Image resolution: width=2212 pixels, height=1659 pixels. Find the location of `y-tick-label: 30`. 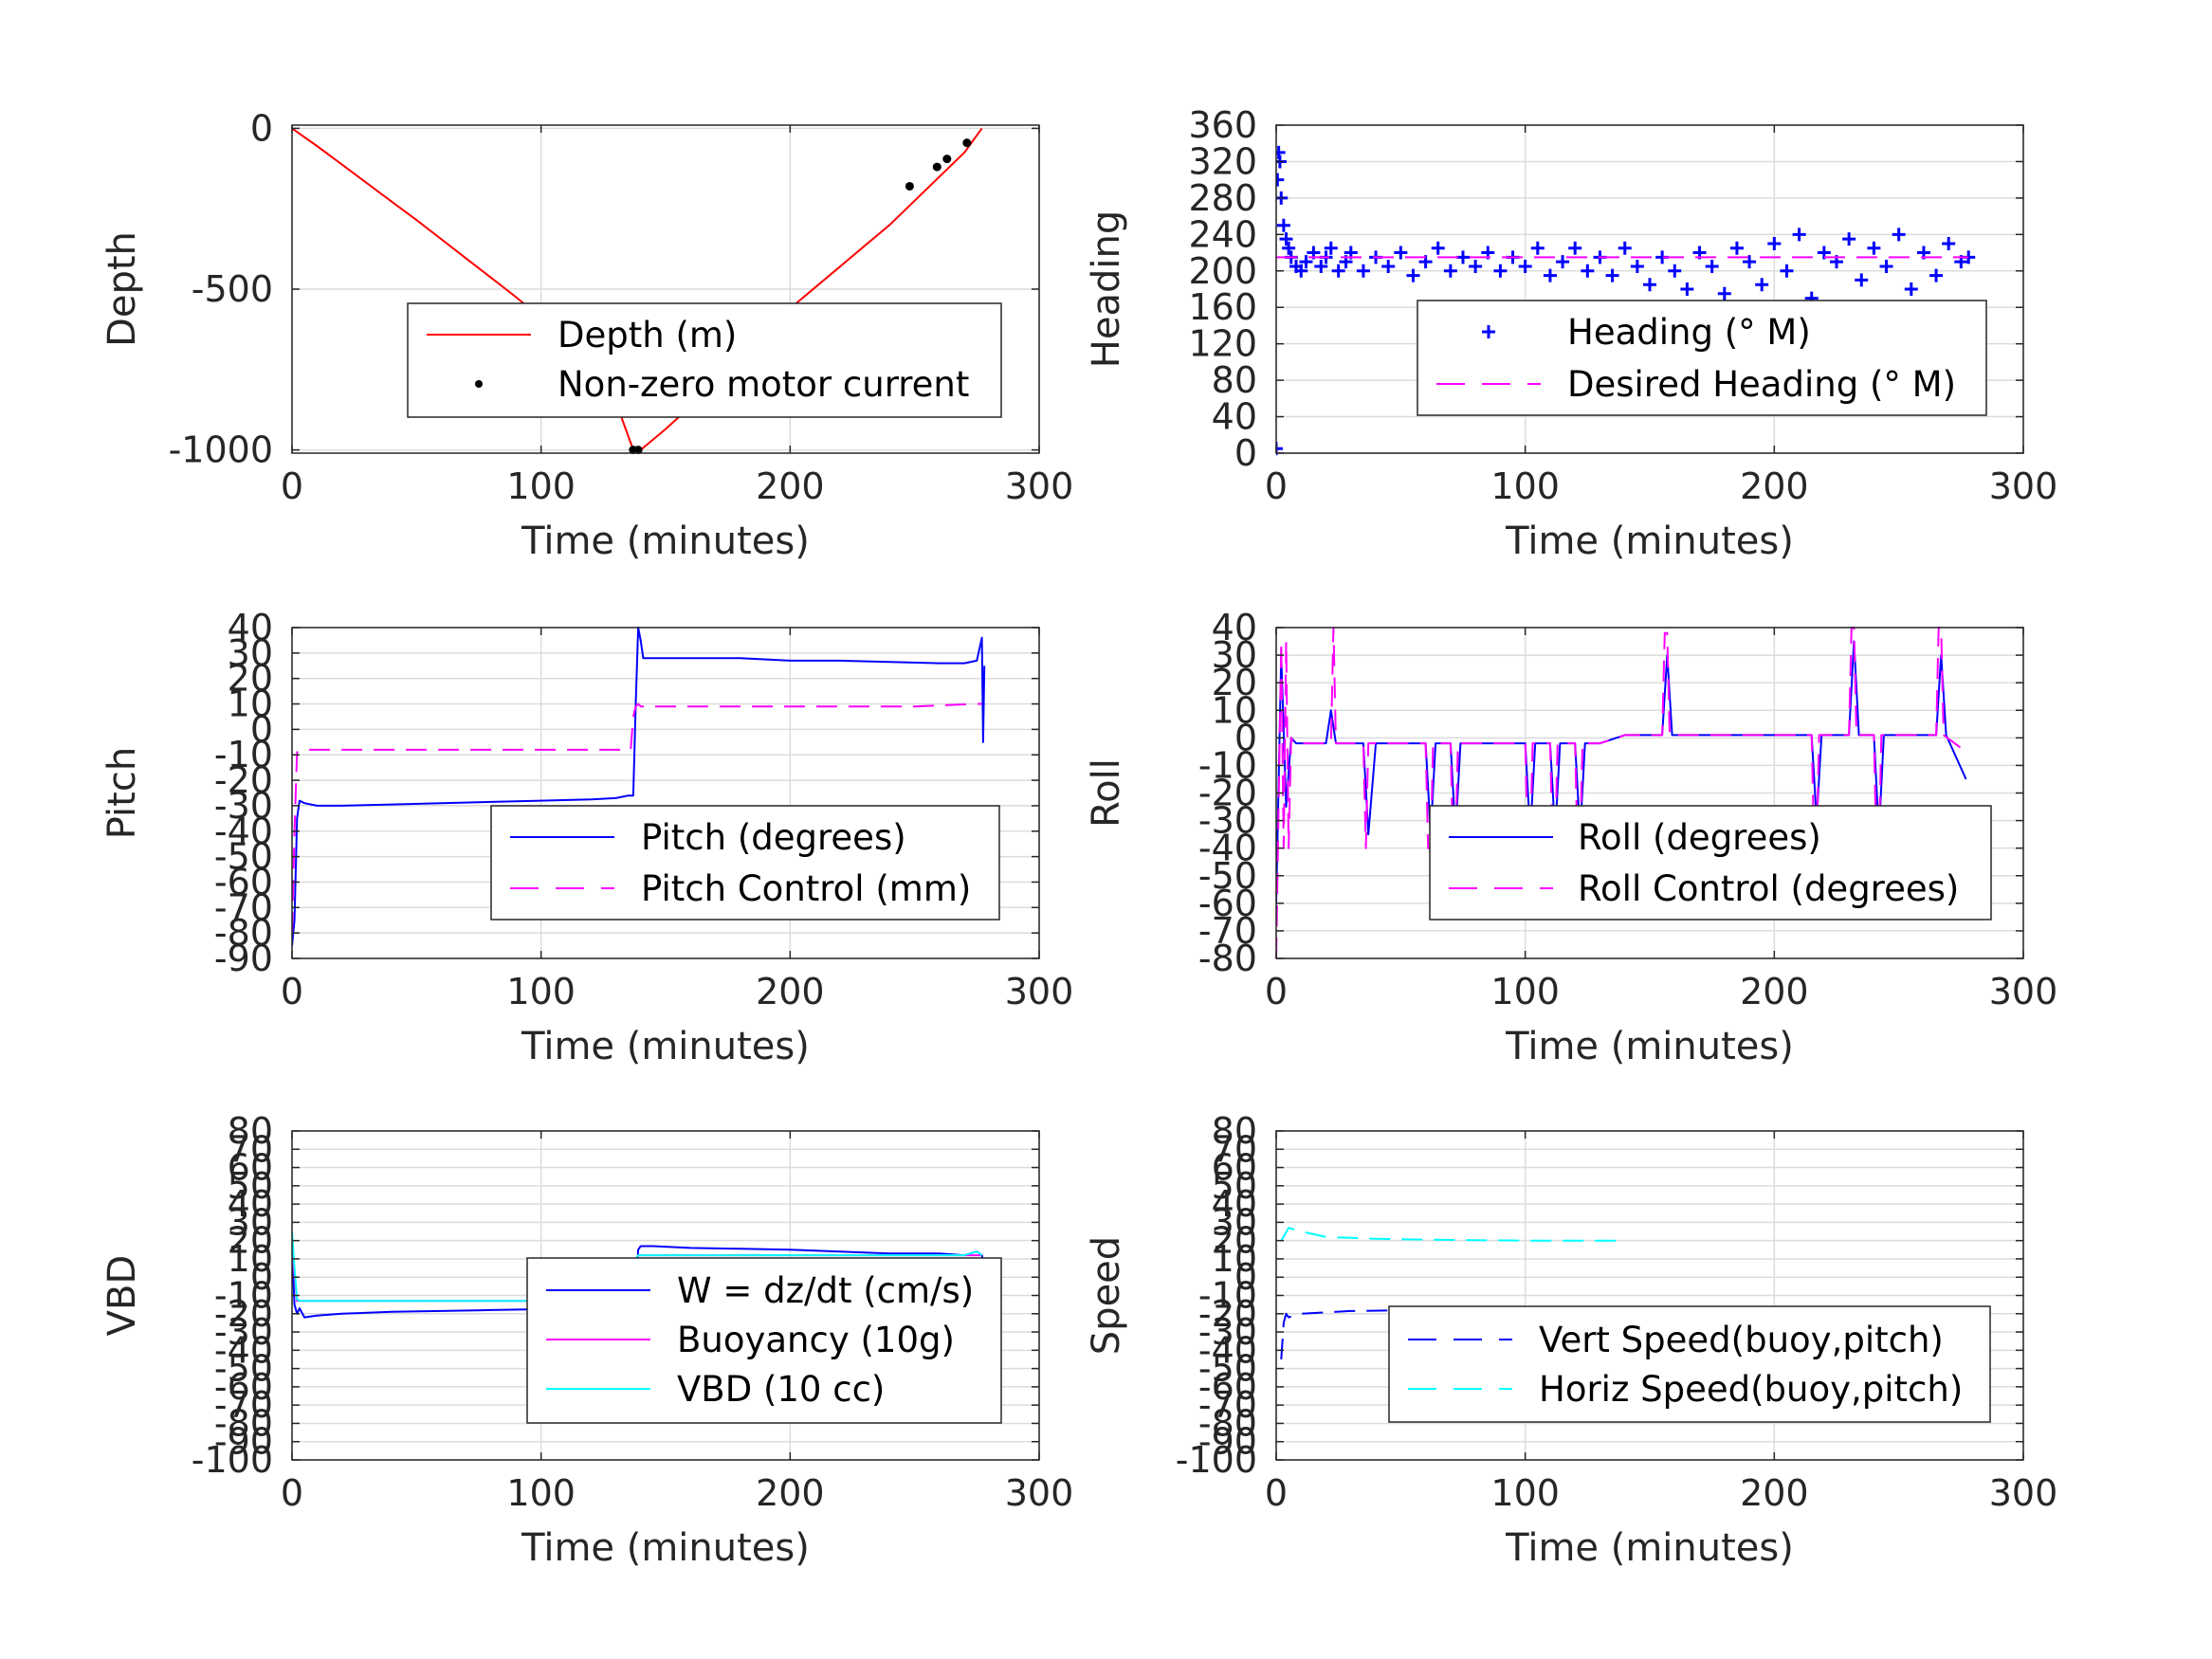

y-tick-label: 30 is located at coordinates (1234, 1222).